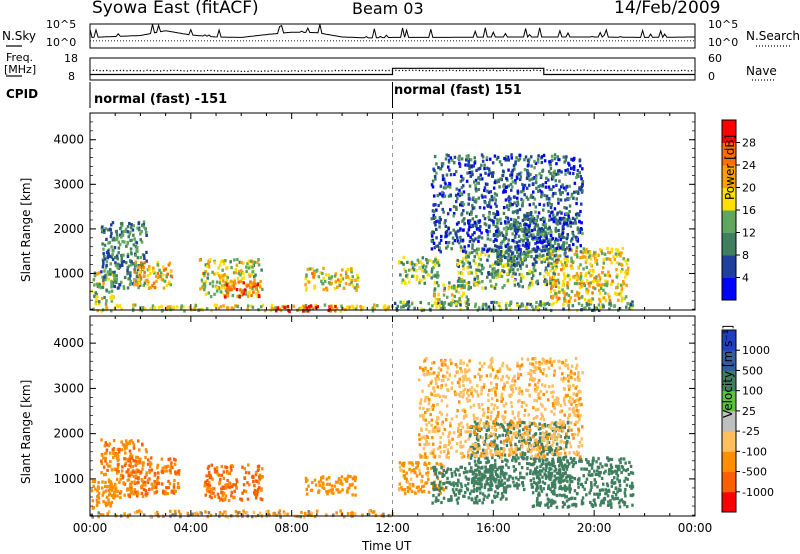 This screenshot has width=800, height=554. What do you see at coordinates (729, 199) in the screenshot?
I see `power-colorbar-swatch` at bounding box center [729, 199].